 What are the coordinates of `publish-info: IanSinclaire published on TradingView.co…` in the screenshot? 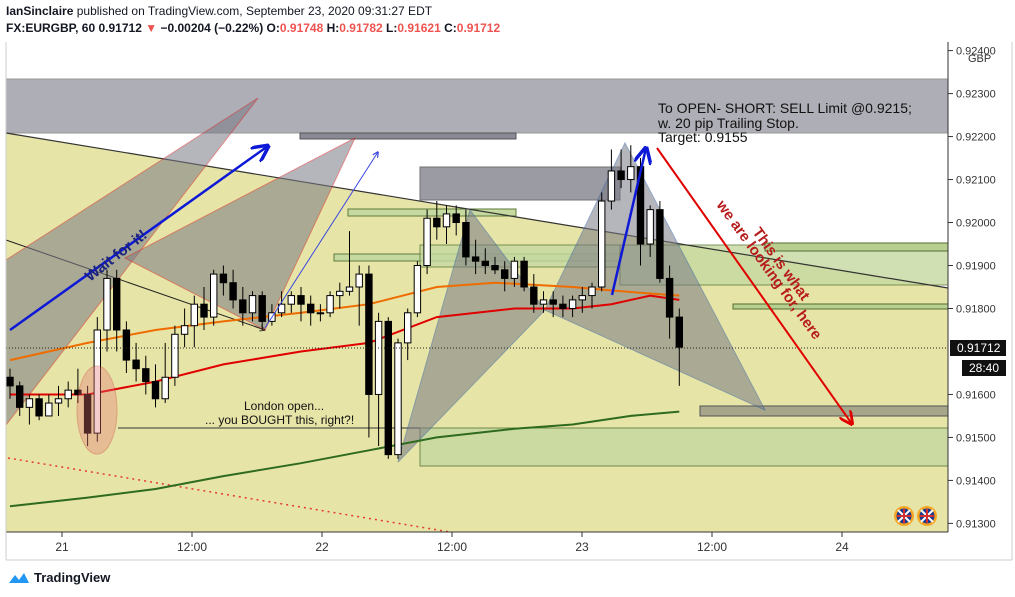 It's located at (219, 11).